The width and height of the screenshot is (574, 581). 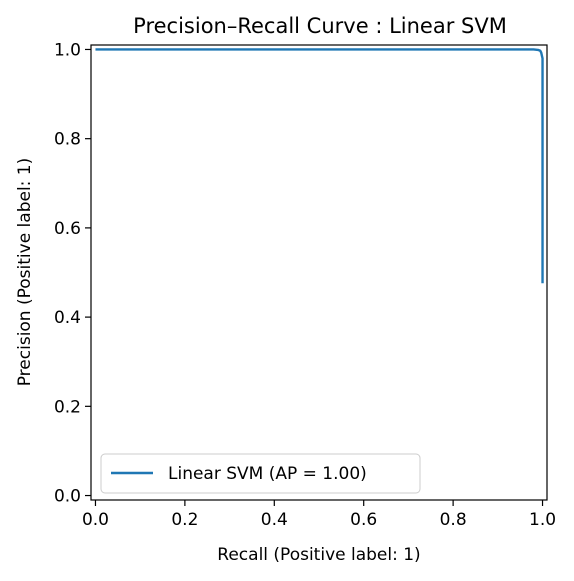 I want to click on x-tick-label: 0.8, so click(x=453, y=520).